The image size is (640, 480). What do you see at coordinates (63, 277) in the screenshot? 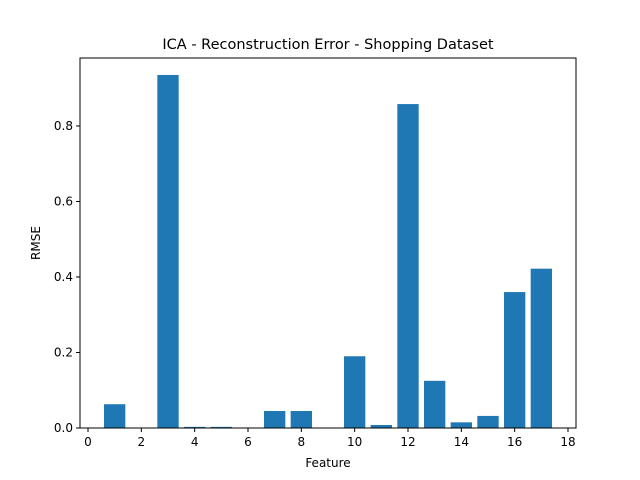
I see `y-tick-label: 0.4` at bounding box center [63, 277].